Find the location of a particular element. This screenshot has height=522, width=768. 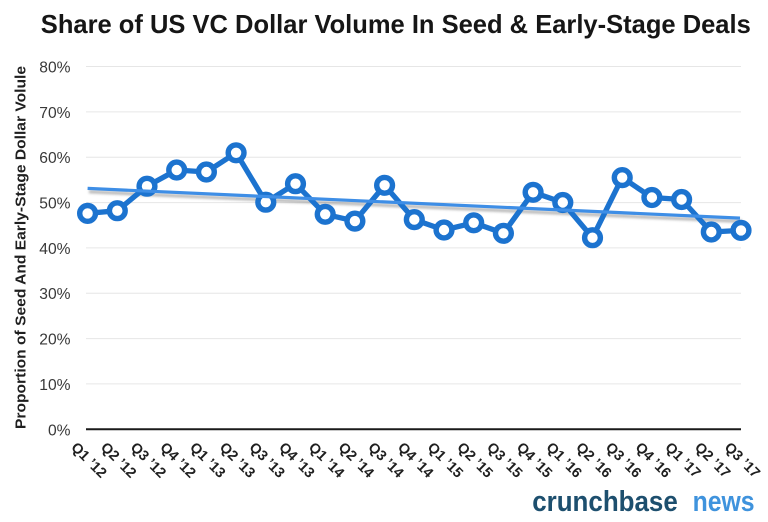

svg-text: 80% is located at coordinates (54, 68).